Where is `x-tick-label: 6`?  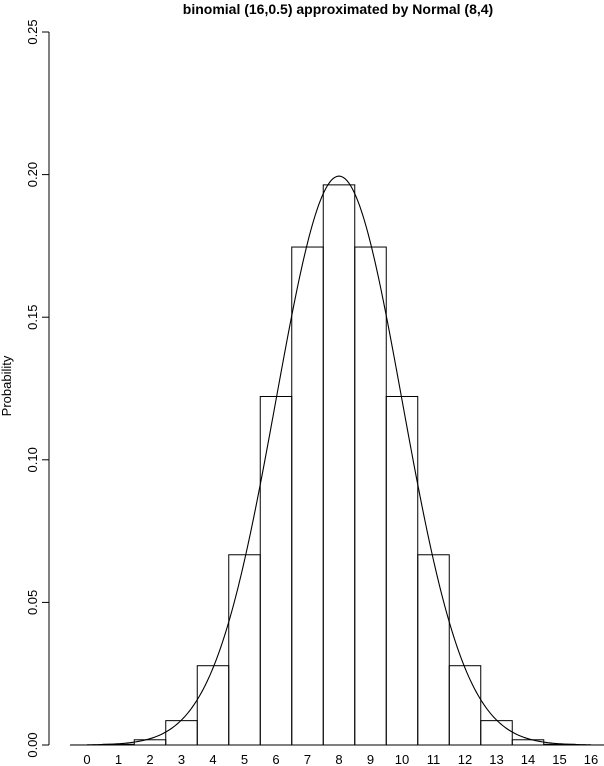 x-tick-label: 6 is located at coordinates (275, 759).